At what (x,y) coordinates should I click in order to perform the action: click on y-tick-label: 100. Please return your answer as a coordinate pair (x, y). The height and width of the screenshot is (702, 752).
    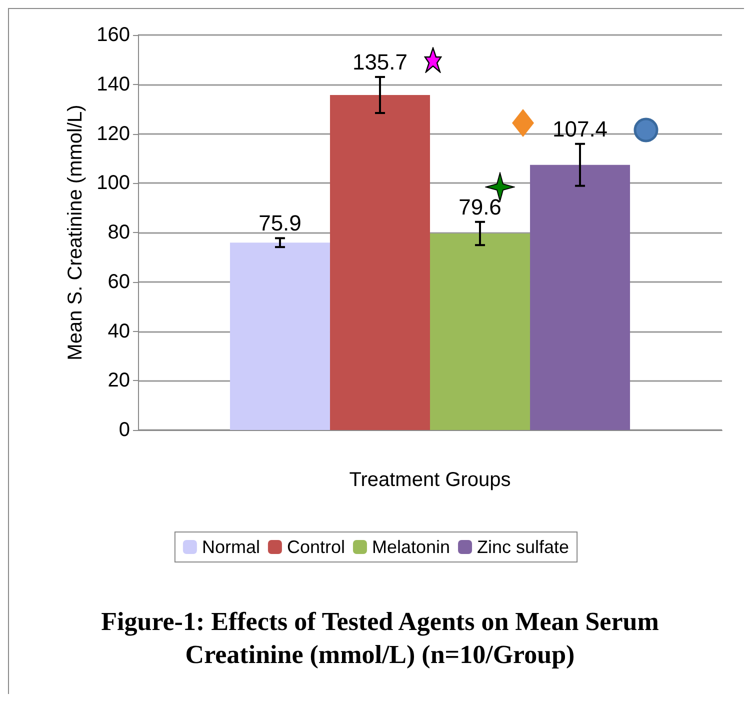
    Looking at the image, I should click on (113, 183).